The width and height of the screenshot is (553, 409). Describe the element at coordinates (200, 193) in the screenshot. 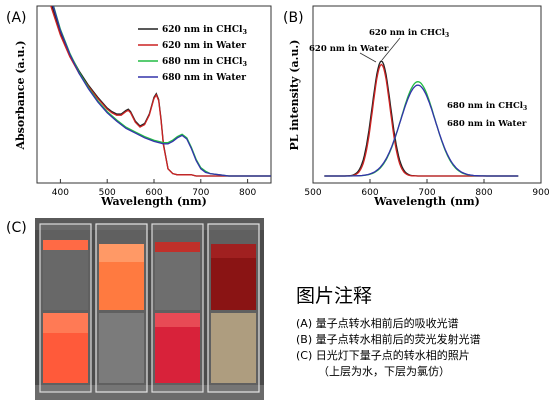

I see `panel-a-tick-label: 700` at that location.